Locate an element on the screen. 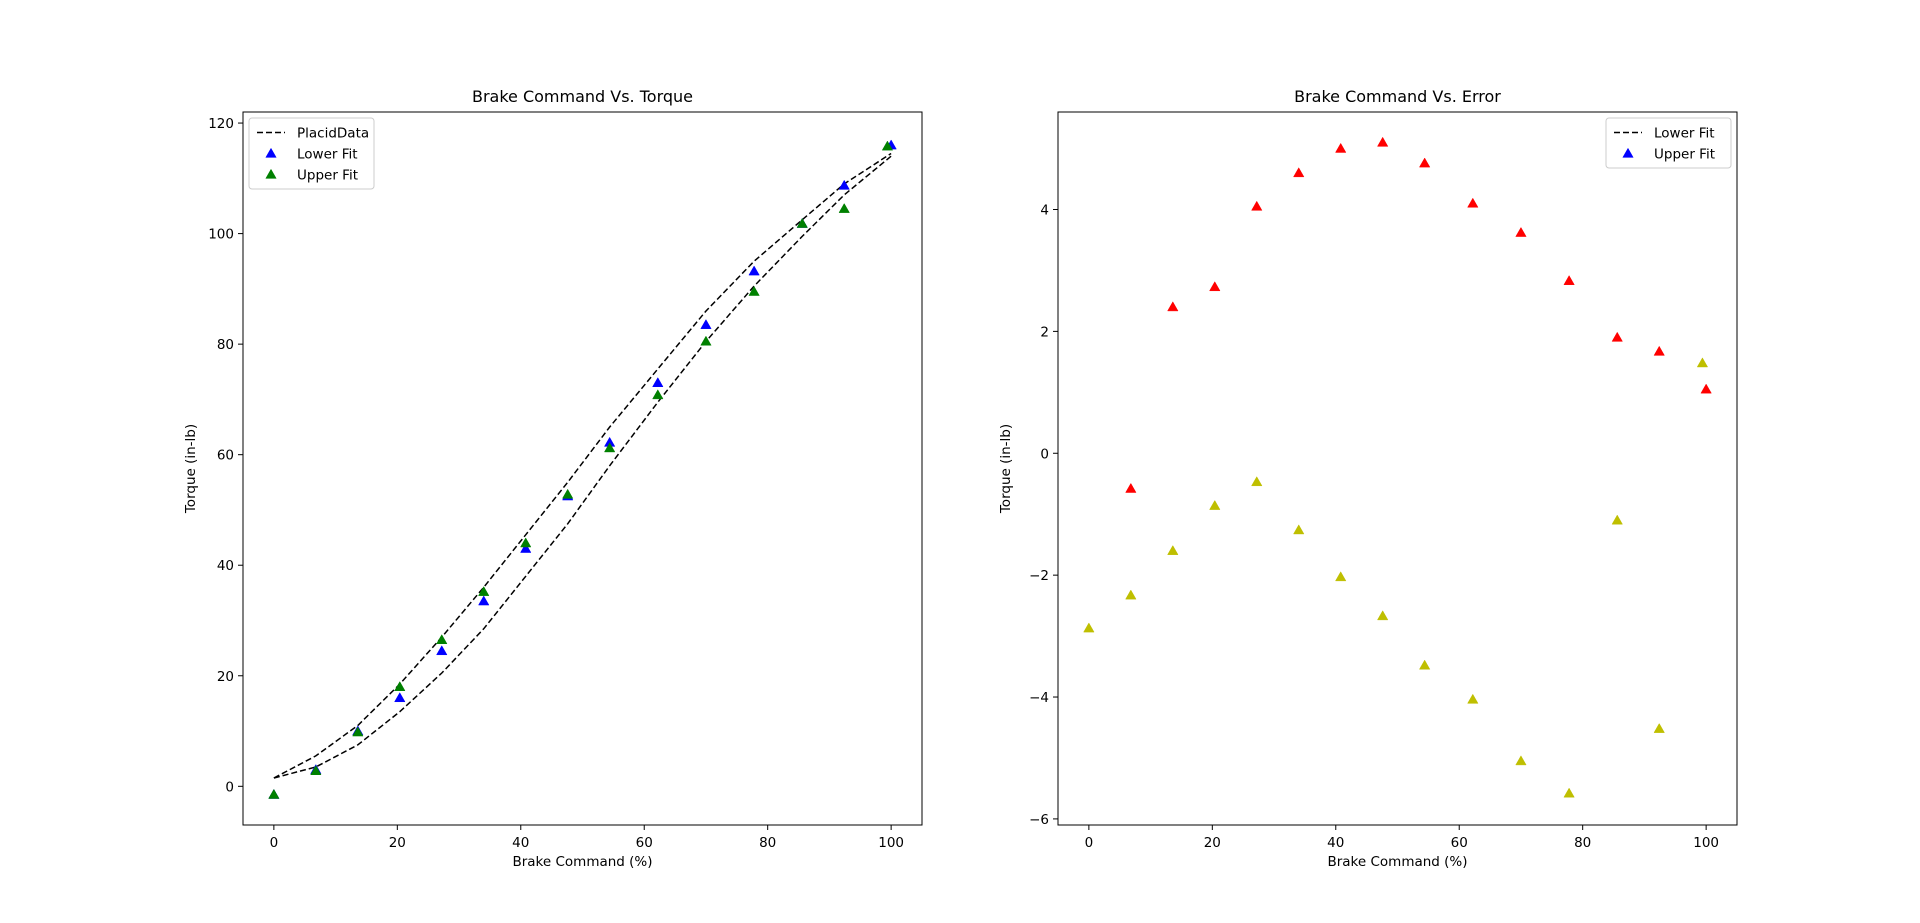 The width and height of the screenshot is (1920, 923). y-tick-label: 40 is located at coordinates (225, 566).